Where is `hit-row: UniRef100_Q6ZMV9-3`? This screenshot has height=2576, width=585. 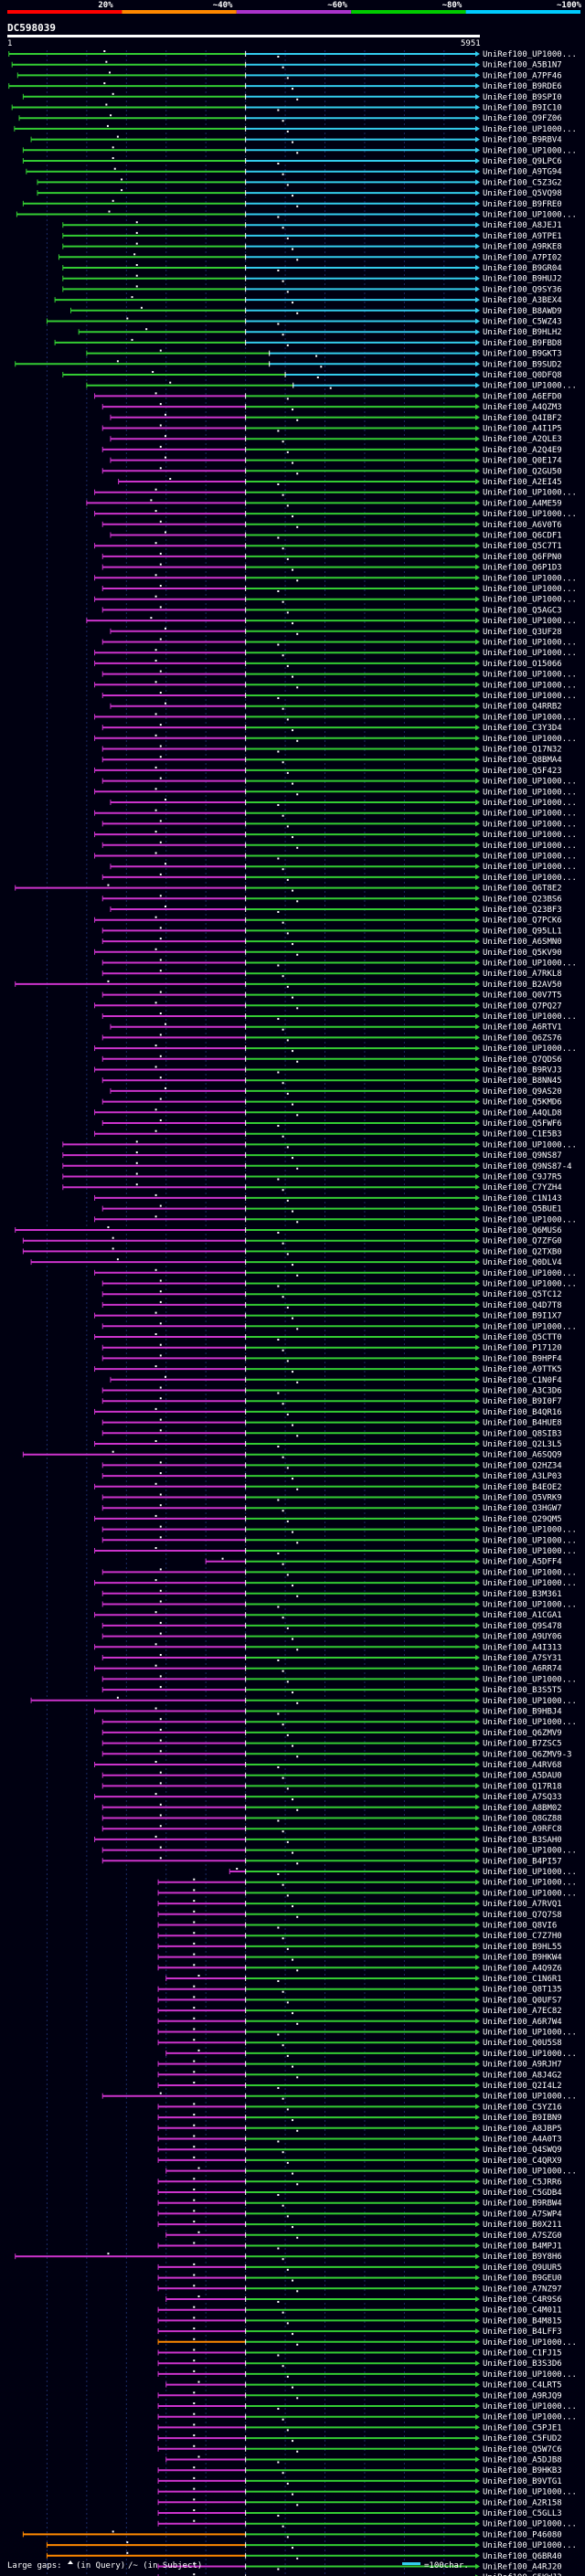 hit-row: UniRef100_Q6ZMV9-3 is located at coordinates (337, 1754).